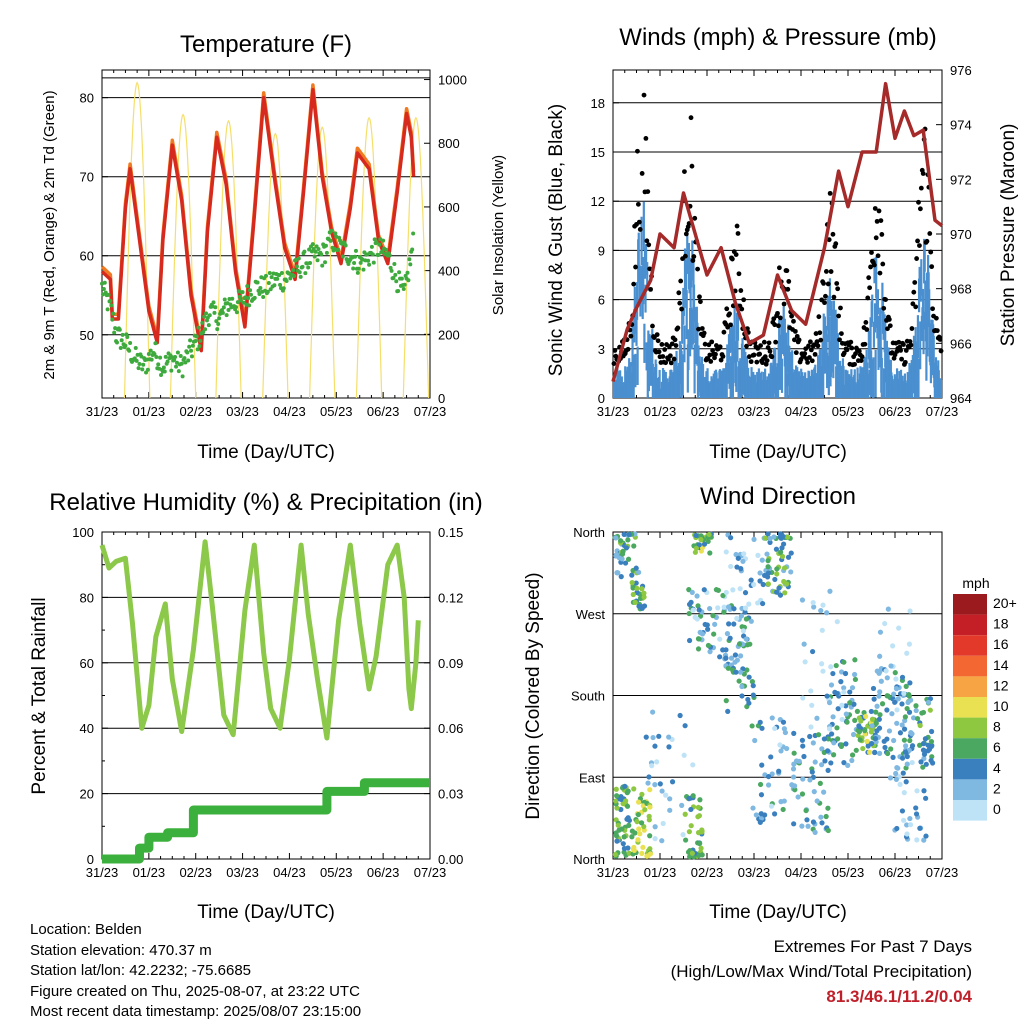 The height and width of the screenshot is (1024, 1024). What do you see at coordinates (970, 645) in the screenshot?
I see `speed-legend-swatch` at bounding box center [970, 645].